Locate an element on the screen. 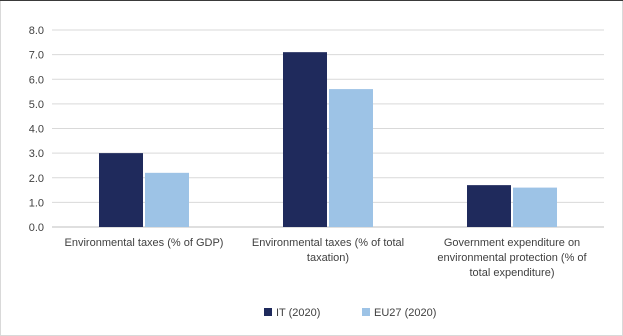  category-label: taxation) is located at coordinates (328, 258).